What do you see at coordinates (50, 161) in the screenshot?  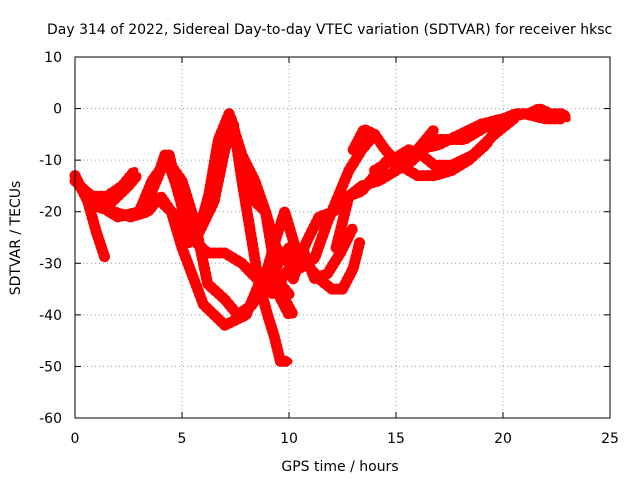 I see `y-tick-label: -10` at bounding box center [50, 161].